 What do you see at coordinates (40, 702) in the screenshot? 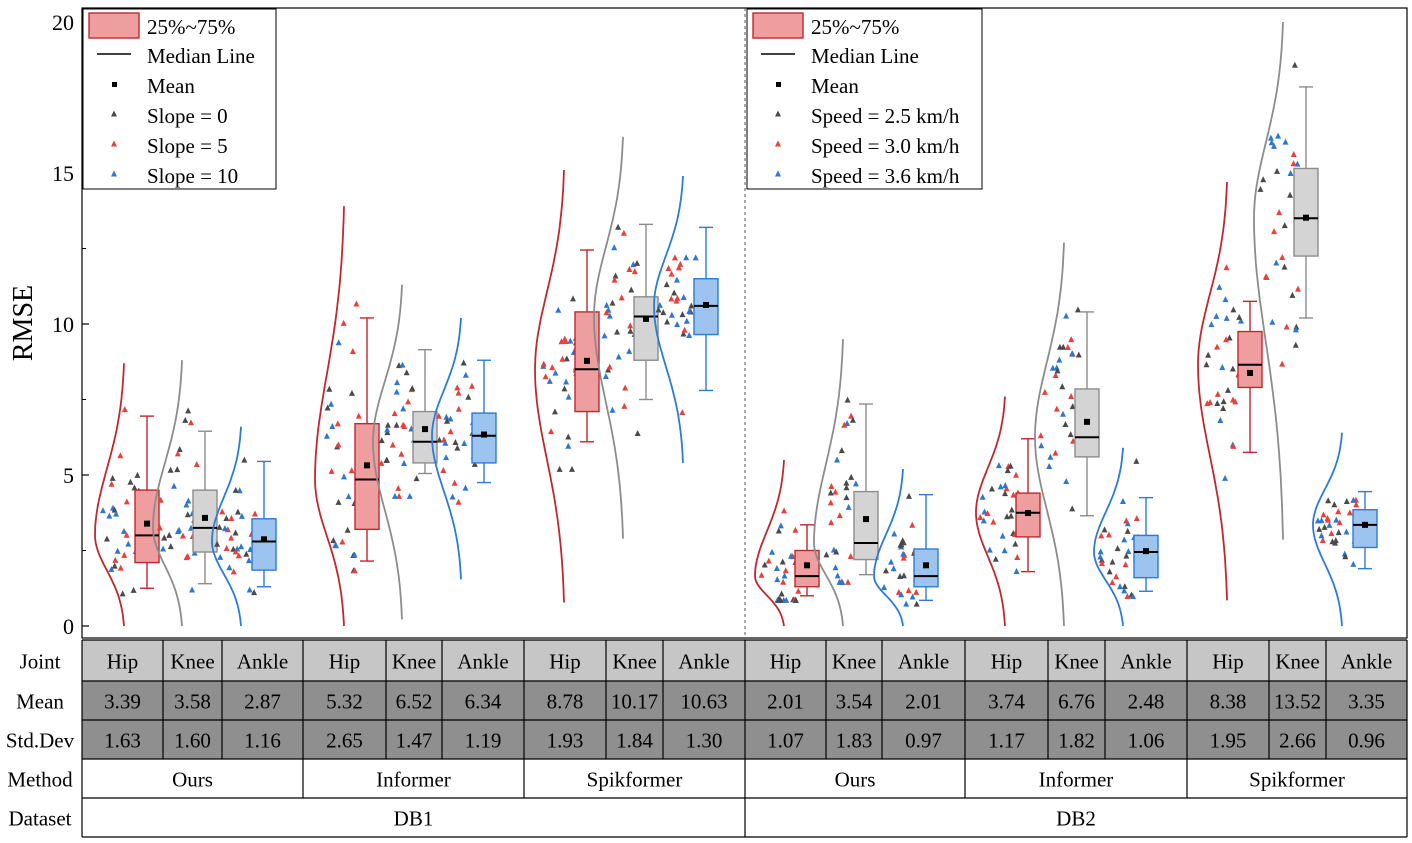
I see `table-row-label: Mean` at bounding box center [40, 702].